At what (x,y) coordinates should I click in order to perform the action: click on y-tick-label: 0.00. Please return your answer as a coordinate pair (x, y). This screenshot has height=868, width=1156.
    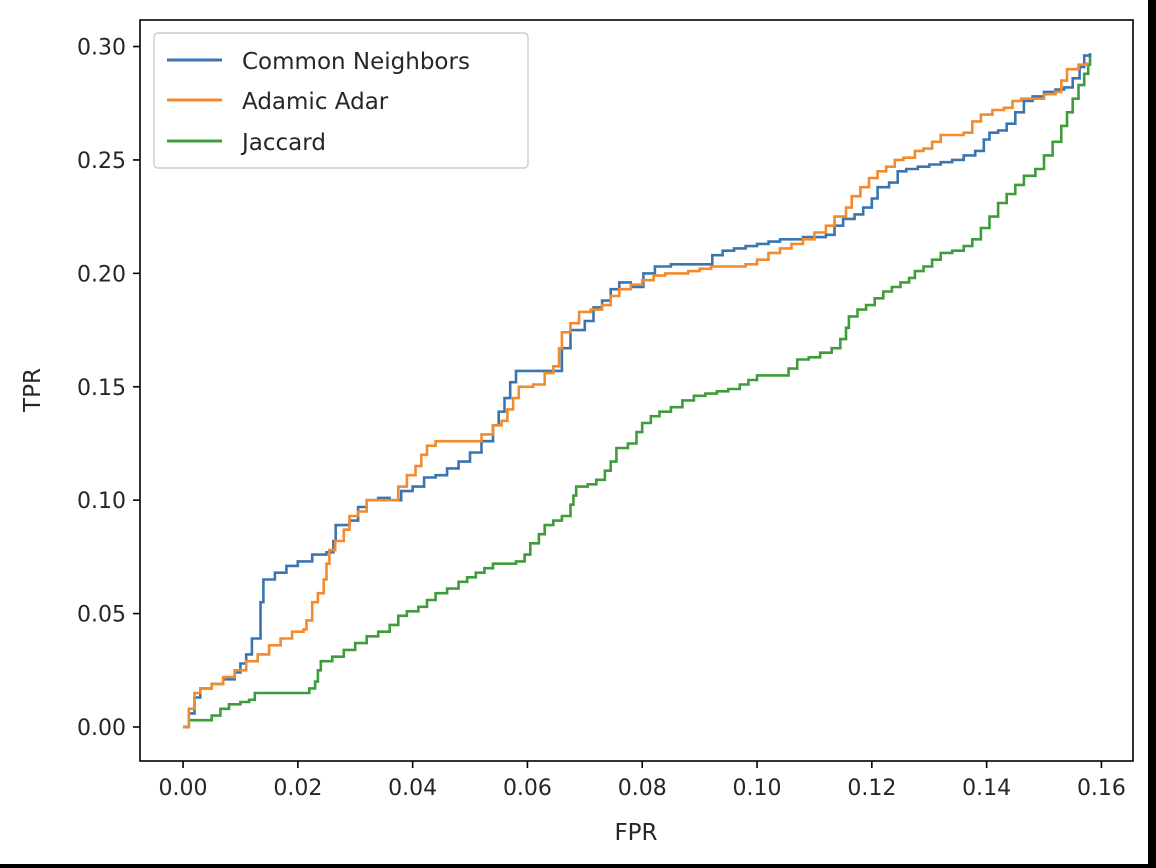
    Looking at the image, I should click on (101, 728).